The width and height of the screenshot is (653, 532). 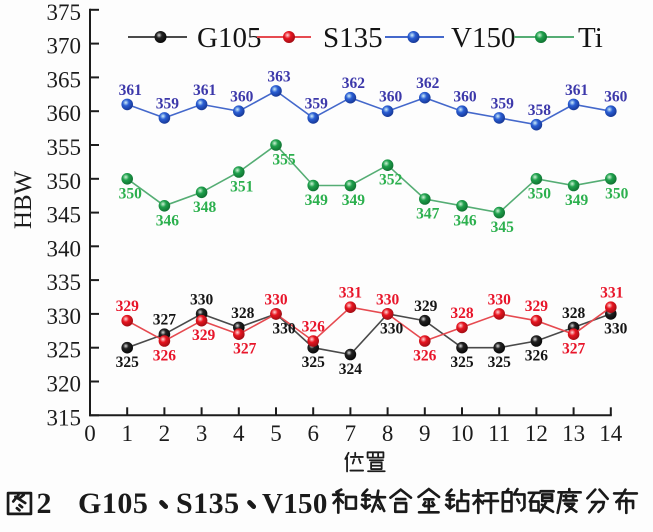 What do you see at coordinates (279, 76) in the screenshot?
I see `svg-text: 363` at bounding box center [279, 76].